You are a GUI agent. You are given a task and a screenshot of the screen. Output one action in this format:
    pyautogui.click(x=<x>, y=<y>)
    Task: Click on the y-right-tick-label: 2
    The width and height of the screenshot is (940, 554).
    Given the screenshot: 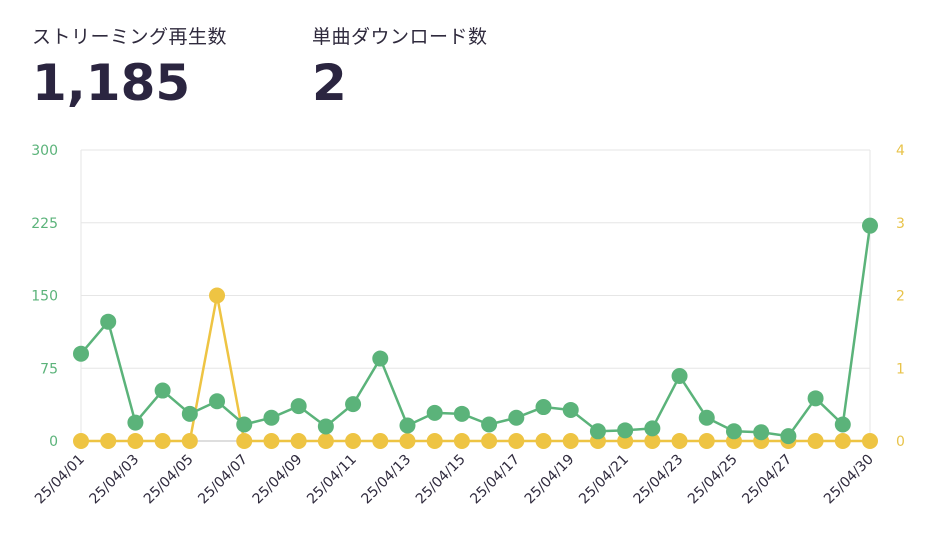 What is the action you would take?
    pyautogui.click(x=900, y=297)
    